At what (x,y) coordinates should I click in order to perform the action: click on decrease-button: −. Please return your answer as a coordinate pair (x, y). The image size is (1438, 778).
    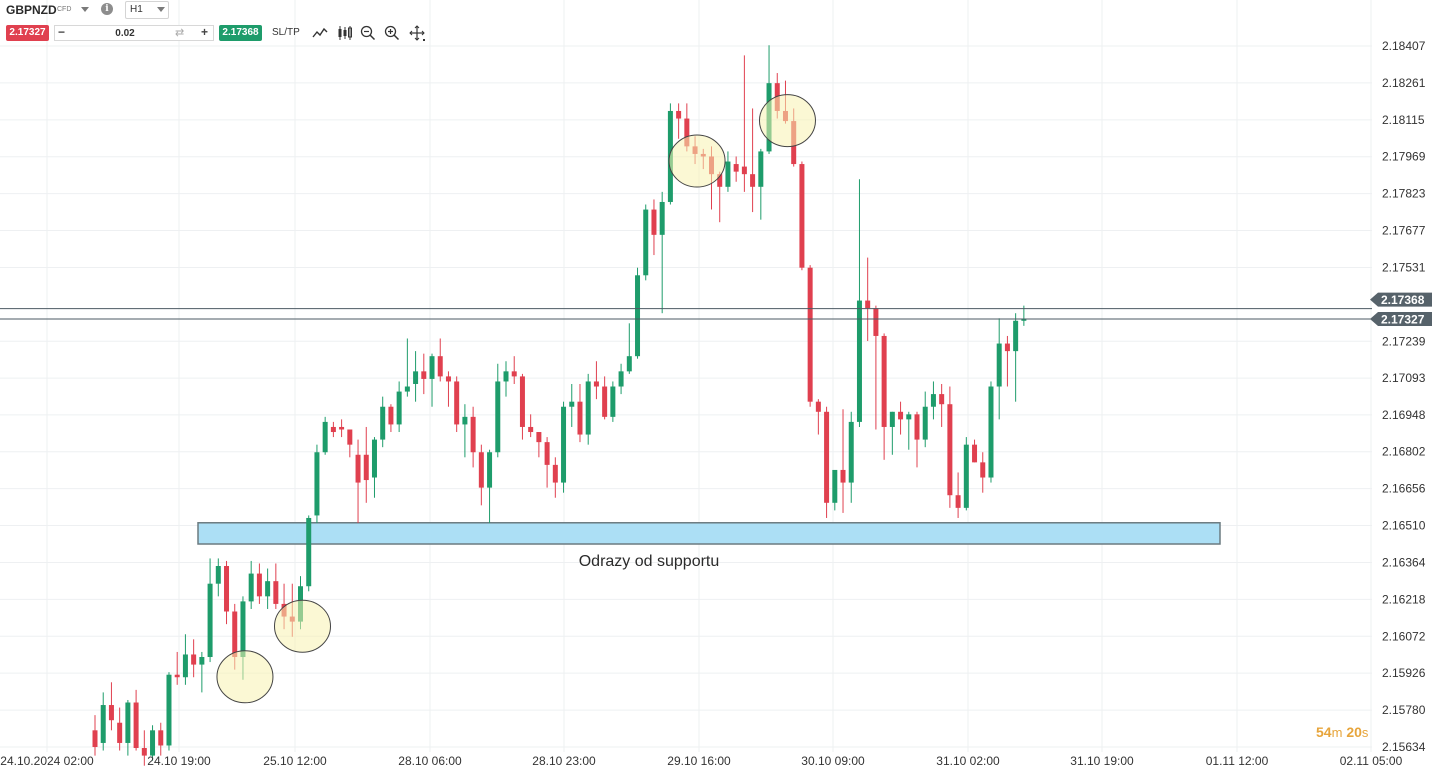
    Looking at the image, I should click on (62, 32).